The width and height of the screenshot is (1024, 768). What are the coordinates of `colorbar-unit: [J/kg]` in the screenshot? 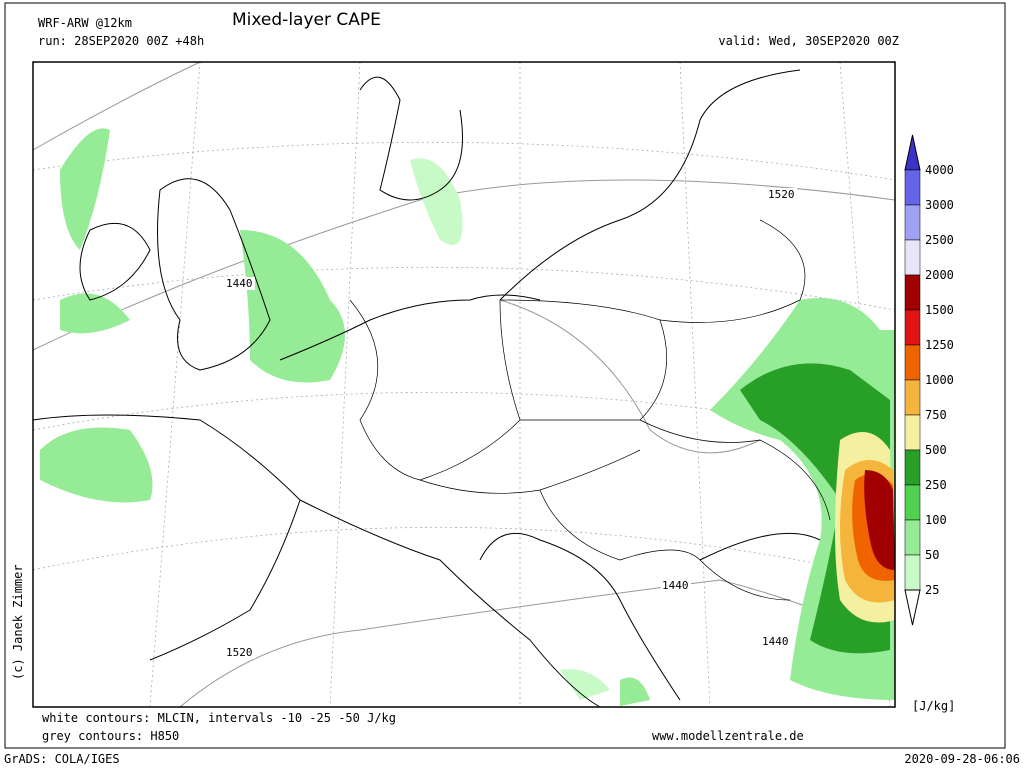 It's located at (933, 706).